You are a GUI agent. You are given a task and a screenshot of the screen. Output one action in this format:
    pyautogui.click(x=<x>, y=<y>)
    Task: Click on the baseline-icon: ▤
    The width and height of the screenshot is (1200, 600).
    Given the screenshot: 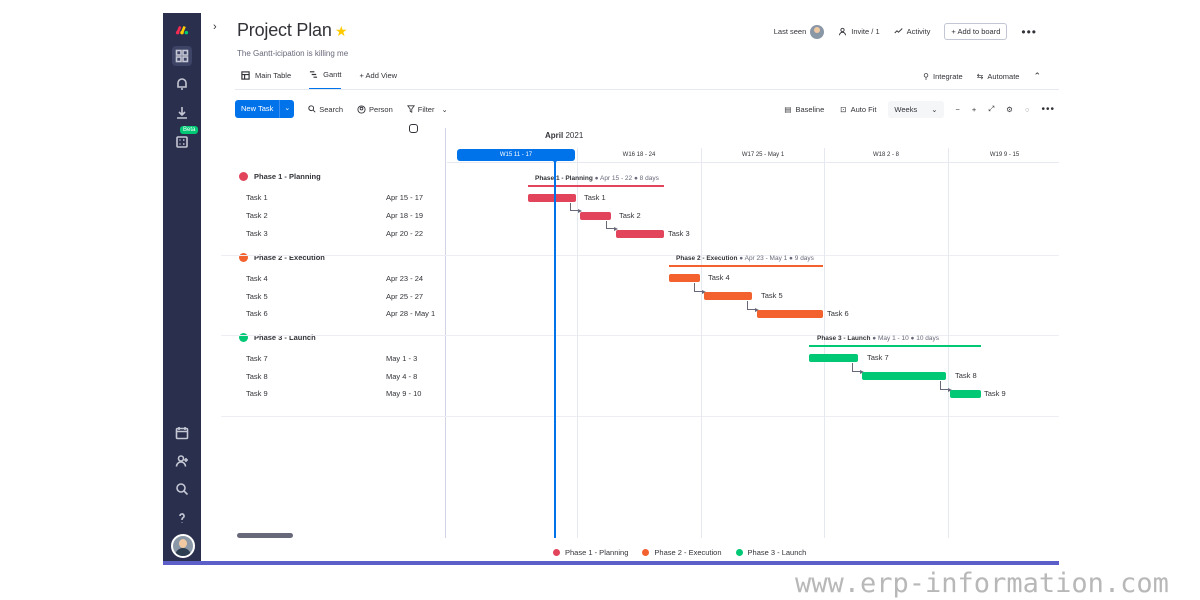 What is the action you would take?
    pyautogui.click(x=788, y=109)
    